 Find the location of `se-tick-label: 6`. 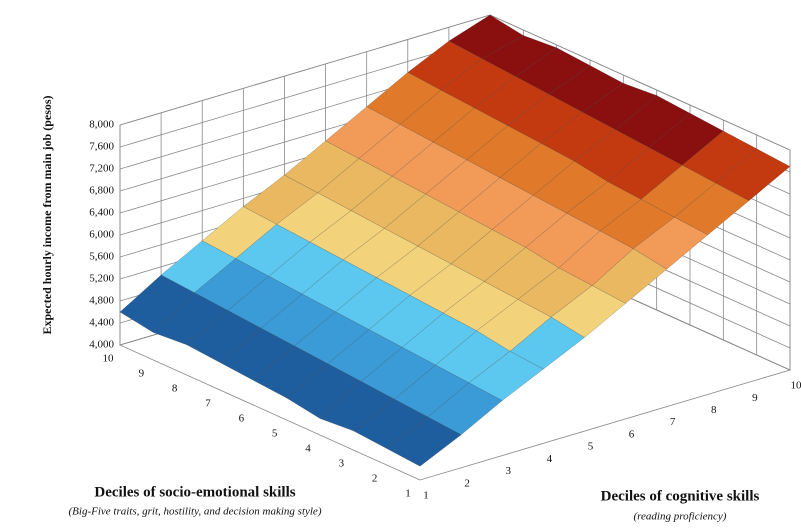

se-tick-label: 6 is located at coordinates (242, 419).